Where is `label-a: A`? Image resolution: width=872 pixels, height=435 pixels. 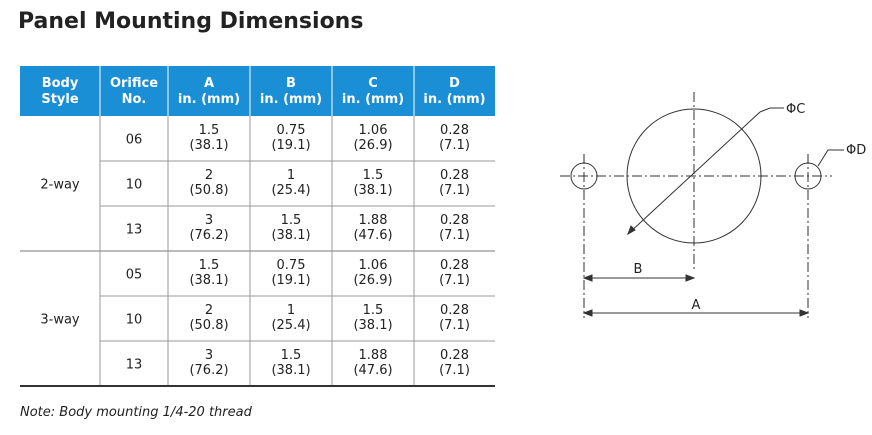
label-a: A is located at coordinates (696, 305).